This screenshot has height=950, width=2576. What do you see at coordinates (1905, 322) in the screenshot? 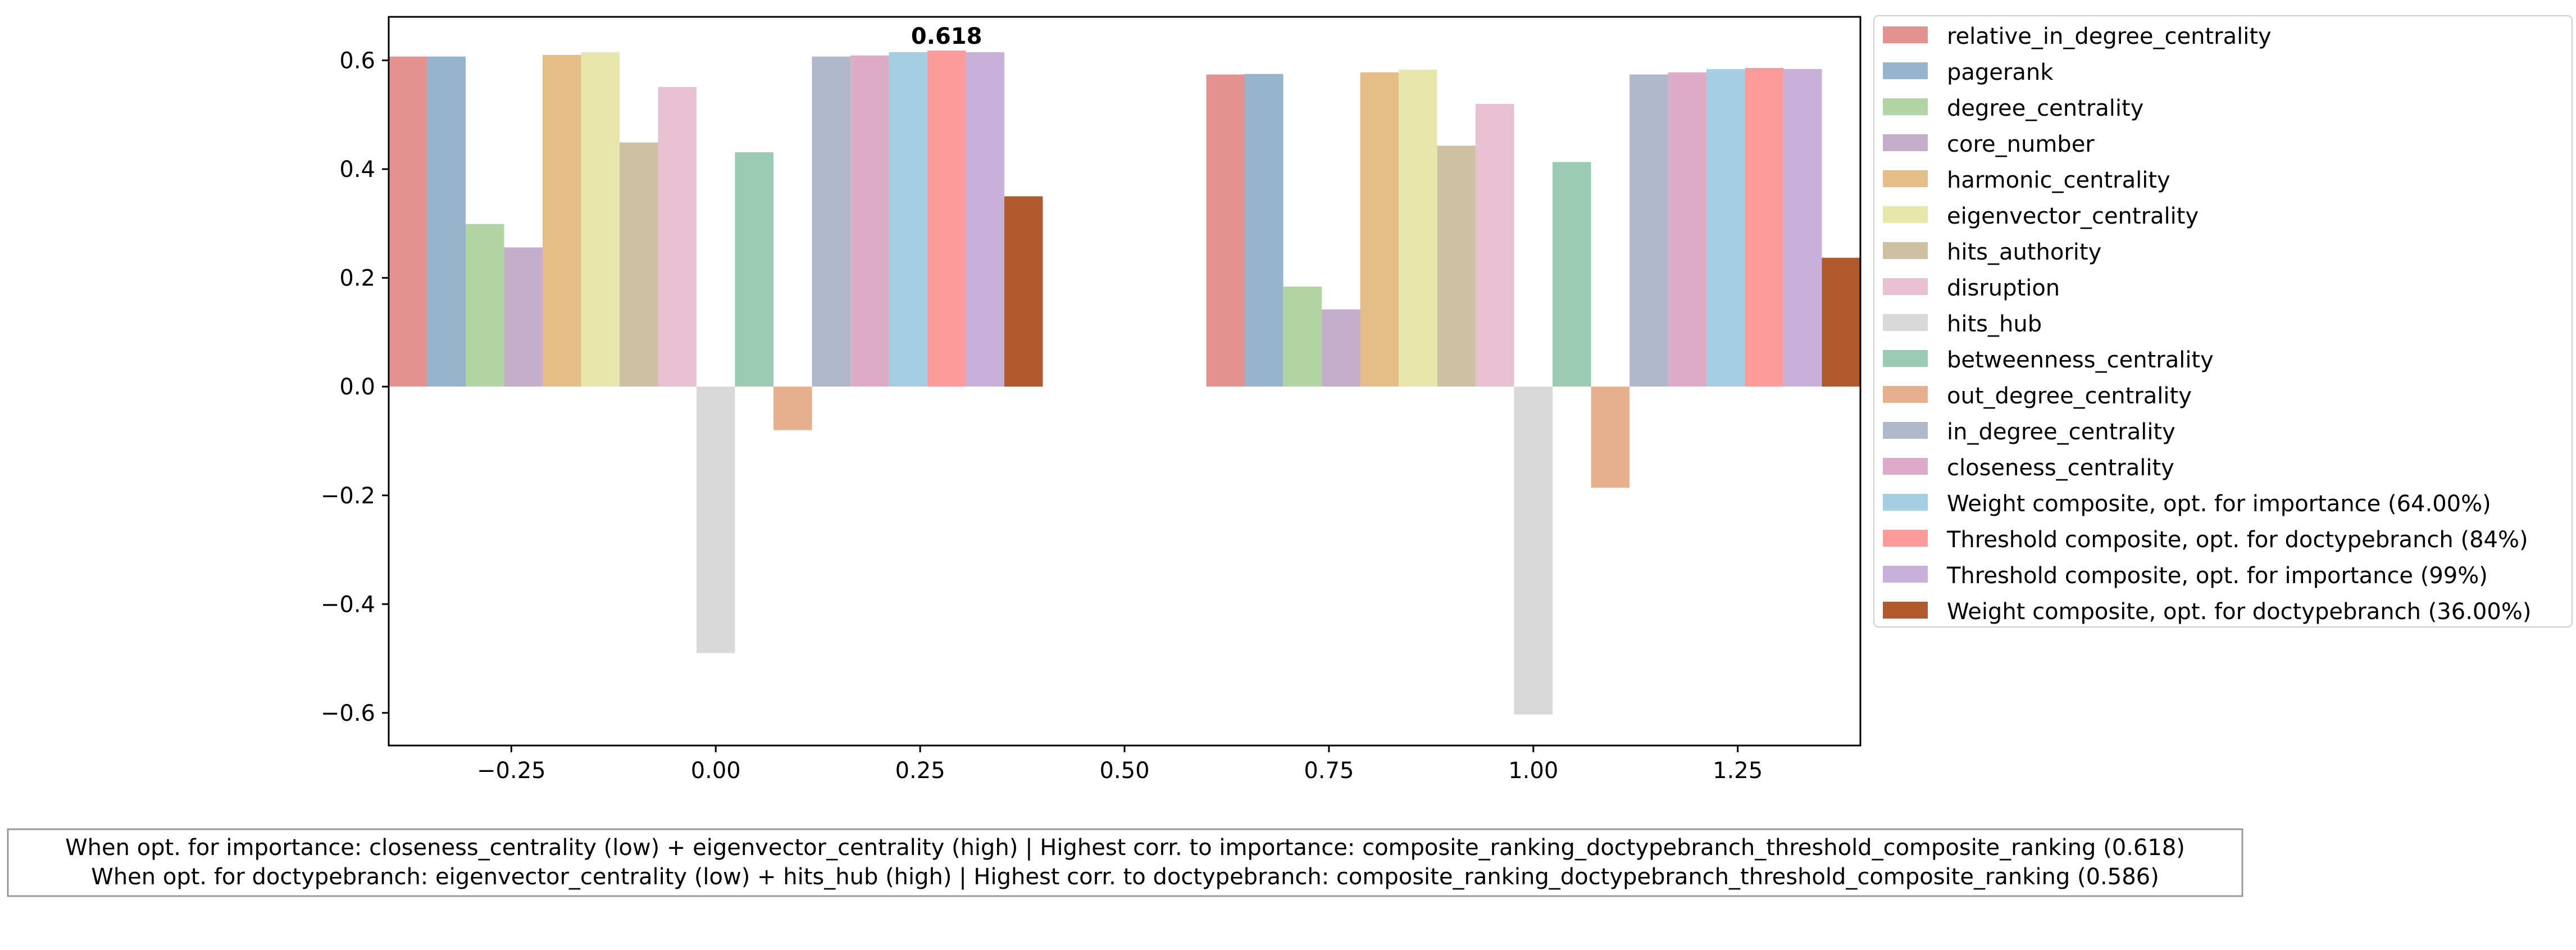
I see `legend-swatch-hits-hub` at bounding box center [1905, 322].